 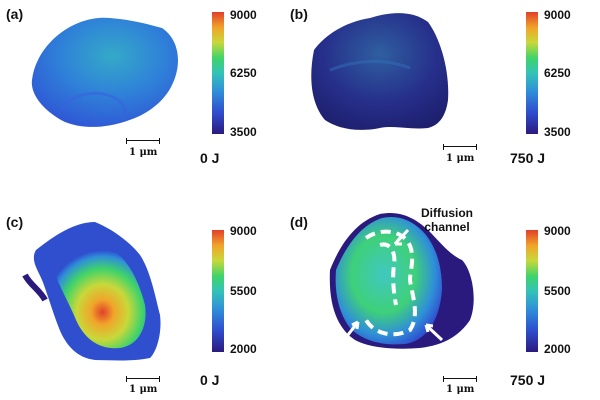 What do you see at coordinates (447, 213) in the screenshot?
I see `annotation-line-1: Diffusion` at bounding box center [447, 213].